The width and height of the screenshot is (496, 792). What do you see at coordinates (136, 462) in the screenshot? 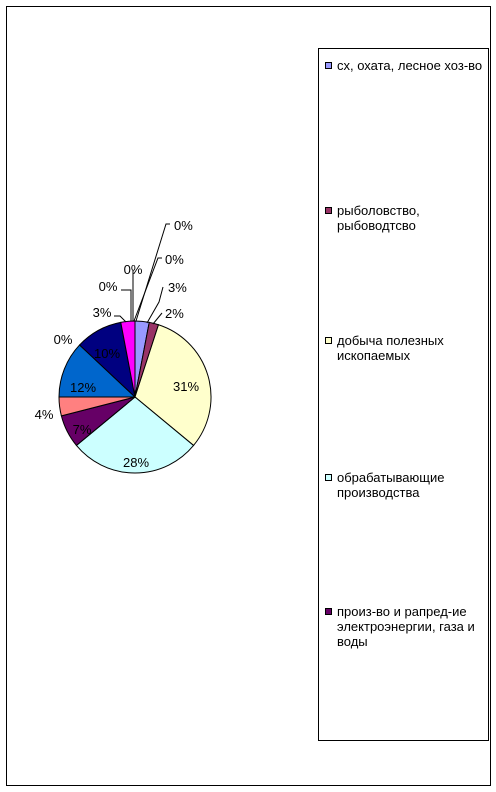
I see `data-label-3: 28%` at bounding box center [136, 462].